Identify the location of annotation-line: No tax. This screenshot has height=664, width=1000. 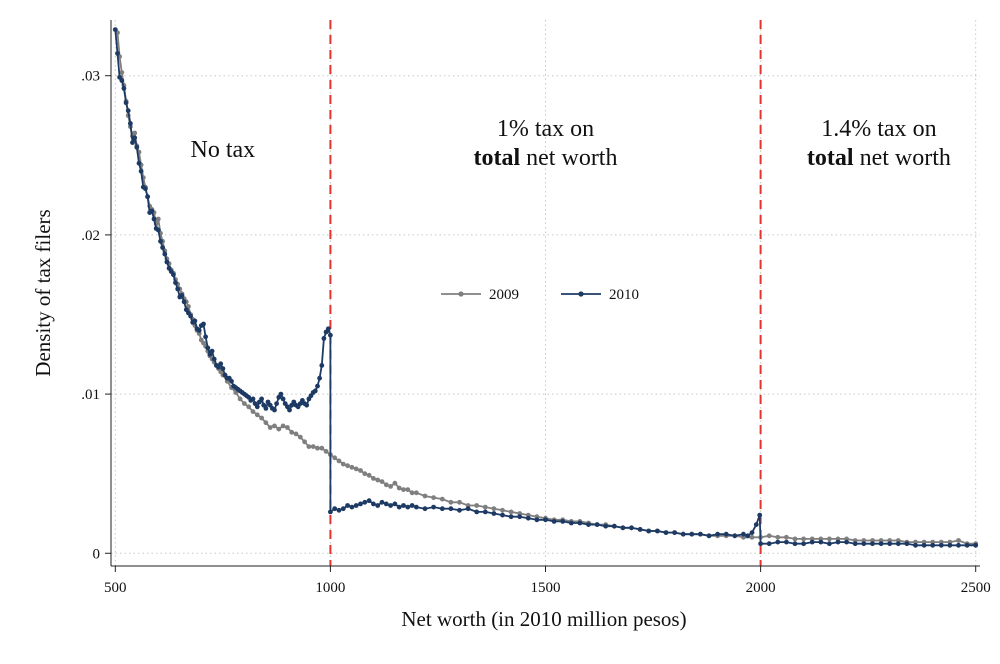
(223, 150).